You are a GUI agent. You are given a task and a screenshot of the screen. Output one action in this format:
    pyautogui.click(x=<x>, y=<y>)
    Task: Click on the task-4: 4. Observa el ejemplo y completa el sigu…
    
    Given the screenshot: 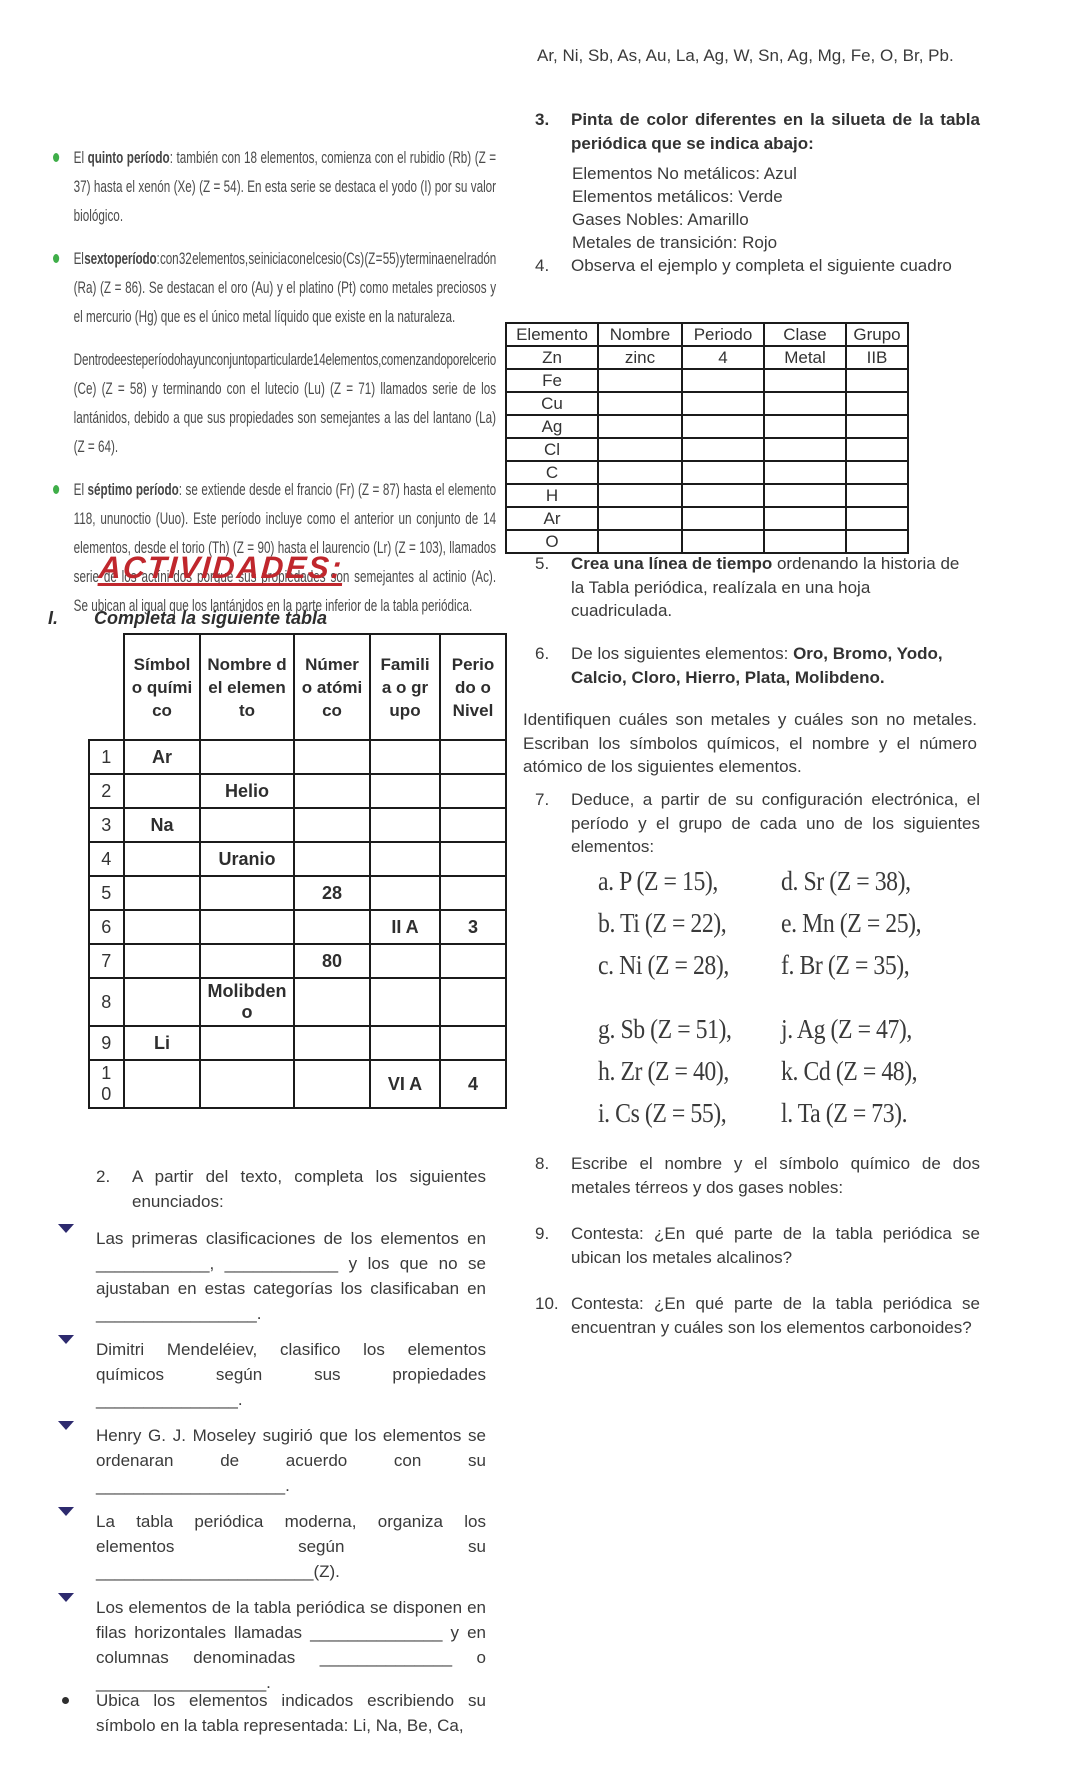 What is the action you would take?
    pyautogui.click(x=757, y=266)
    